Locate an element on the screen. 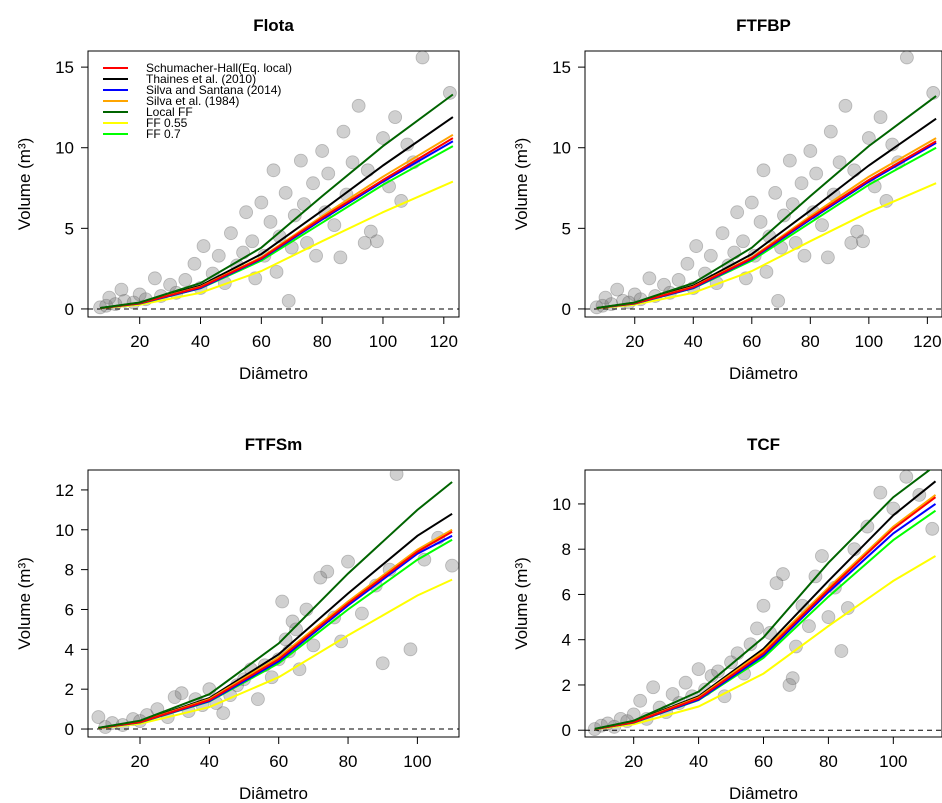 This screenshot has height=803, width=942. legend-label: Thaines et al. (2010) is located at coordinates (201, 79).